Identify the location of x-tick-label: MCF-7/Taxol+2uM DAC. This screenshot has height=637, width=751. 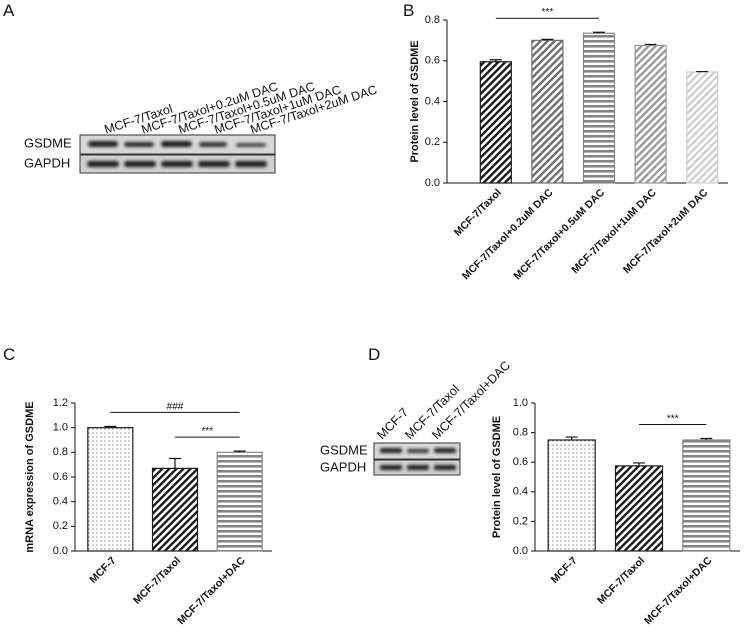
(666, 231).